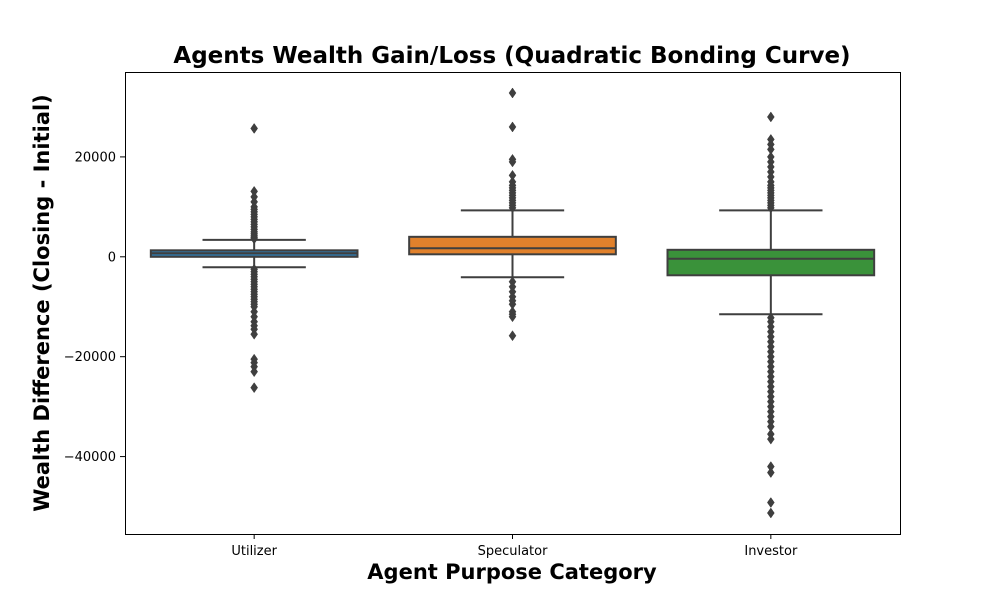 The height and width of the screenshot is (600, 1000). I want to click on y-tick-label: −40000, so click(90, 457).